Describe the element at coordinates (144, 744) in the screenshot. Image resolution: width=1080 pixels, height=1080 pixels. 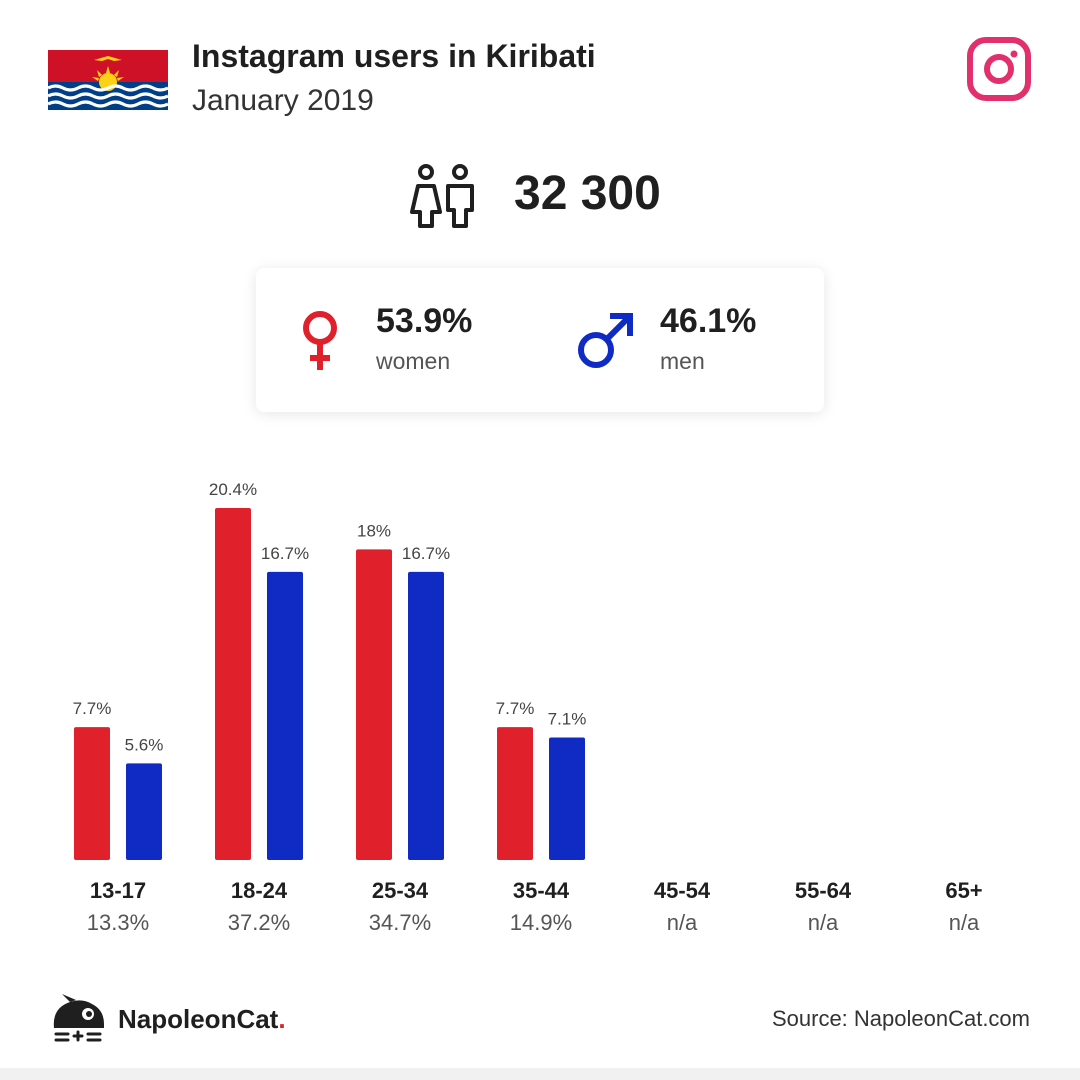
I see `bar-value-label: 5.6%` at that location.